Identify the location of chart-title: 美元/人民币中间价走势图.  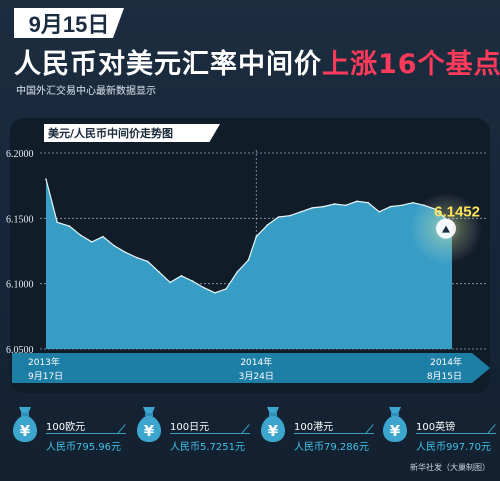
(132, 133).